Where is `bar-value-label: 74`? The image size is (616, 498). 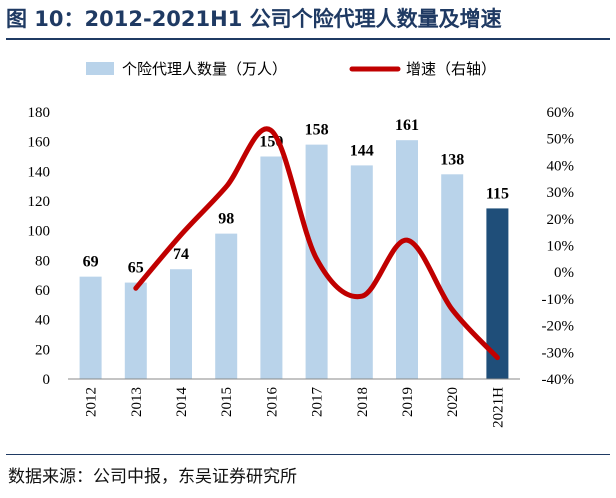 bar-value-label: 74 is located at coordinates (181, 254).